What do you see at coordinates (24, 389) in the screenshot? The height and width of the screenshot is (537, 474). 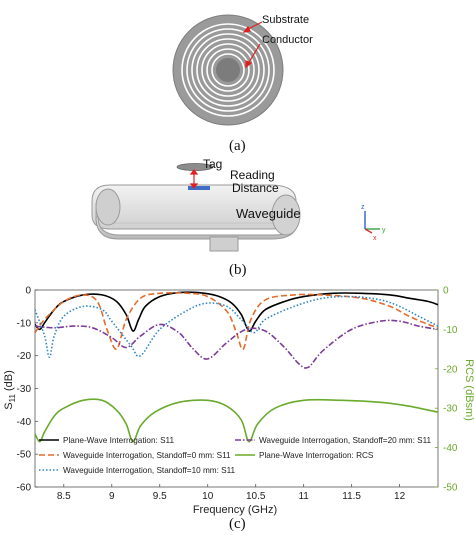 I see `y-tick-label: -30` at bounding box center [24, 389].